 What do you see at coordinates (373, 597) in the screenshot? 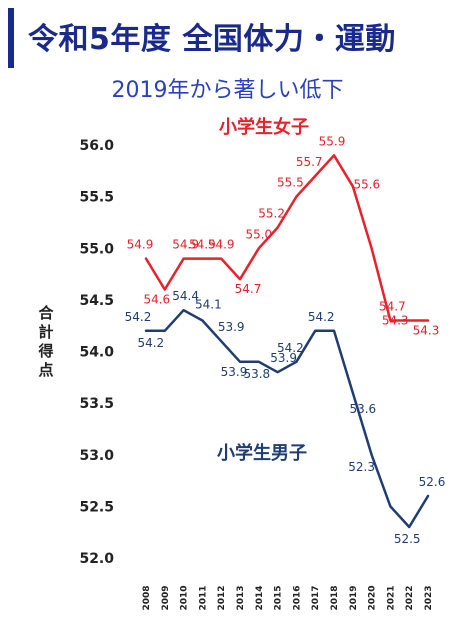
I see `x-tick-label: 2020` at bounding box center [373, 597].